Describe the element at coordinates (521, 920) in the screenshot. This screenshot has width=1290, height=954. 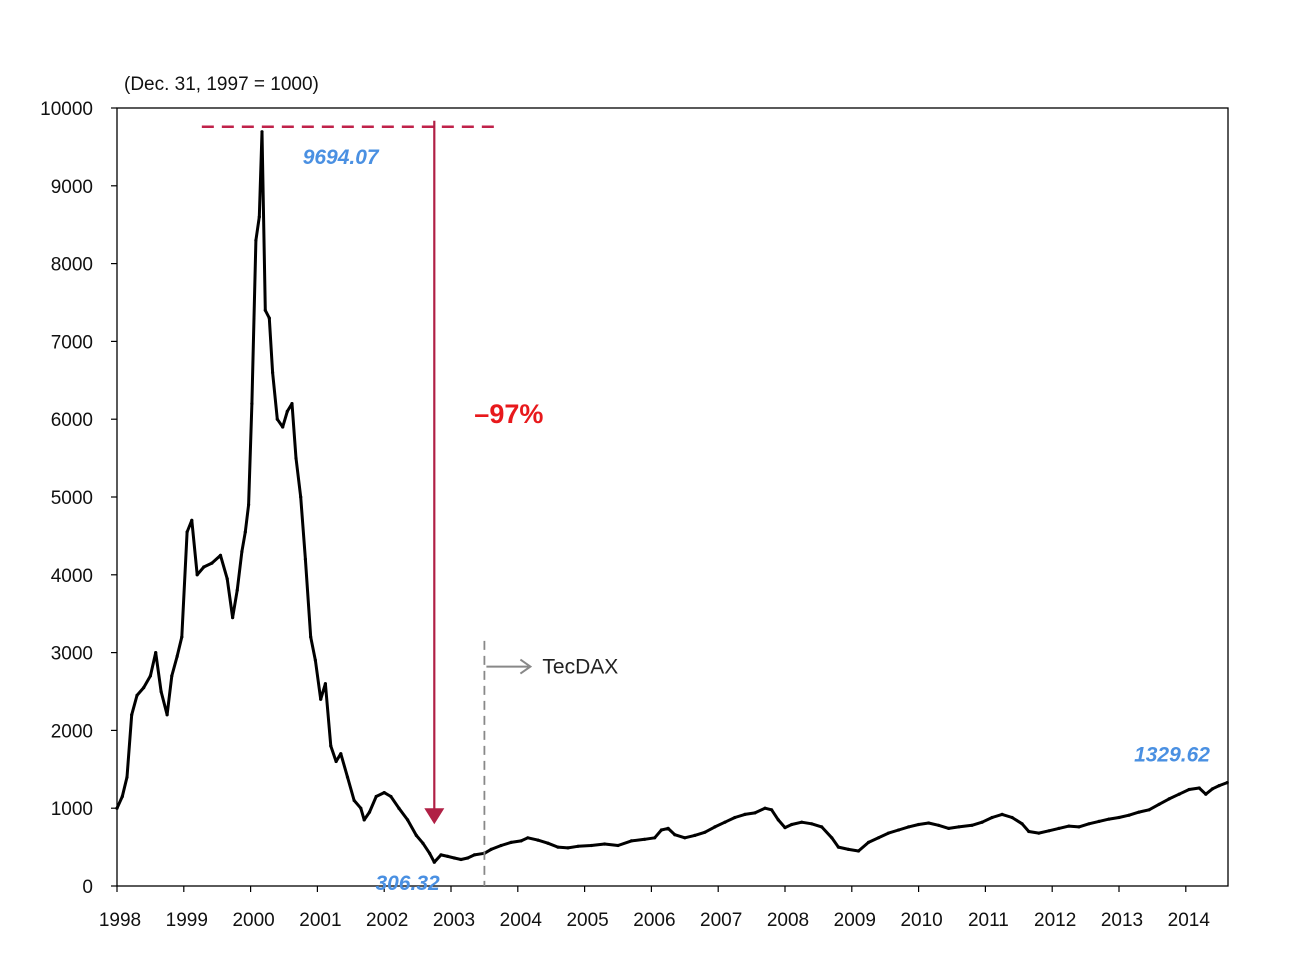
I see `x-tick-label: 2004` at that location.